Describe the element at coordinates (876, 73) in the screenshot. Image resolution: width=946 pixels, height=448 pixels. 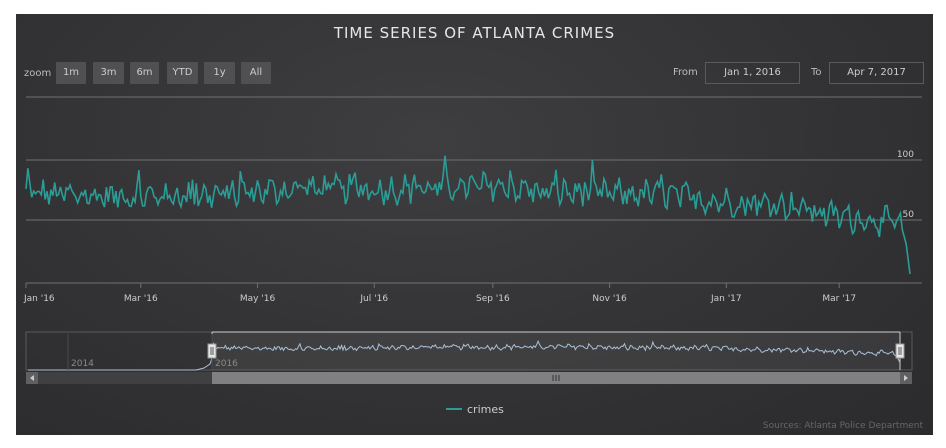
I see `to-date-input: Apr 7, 2017` at that location.